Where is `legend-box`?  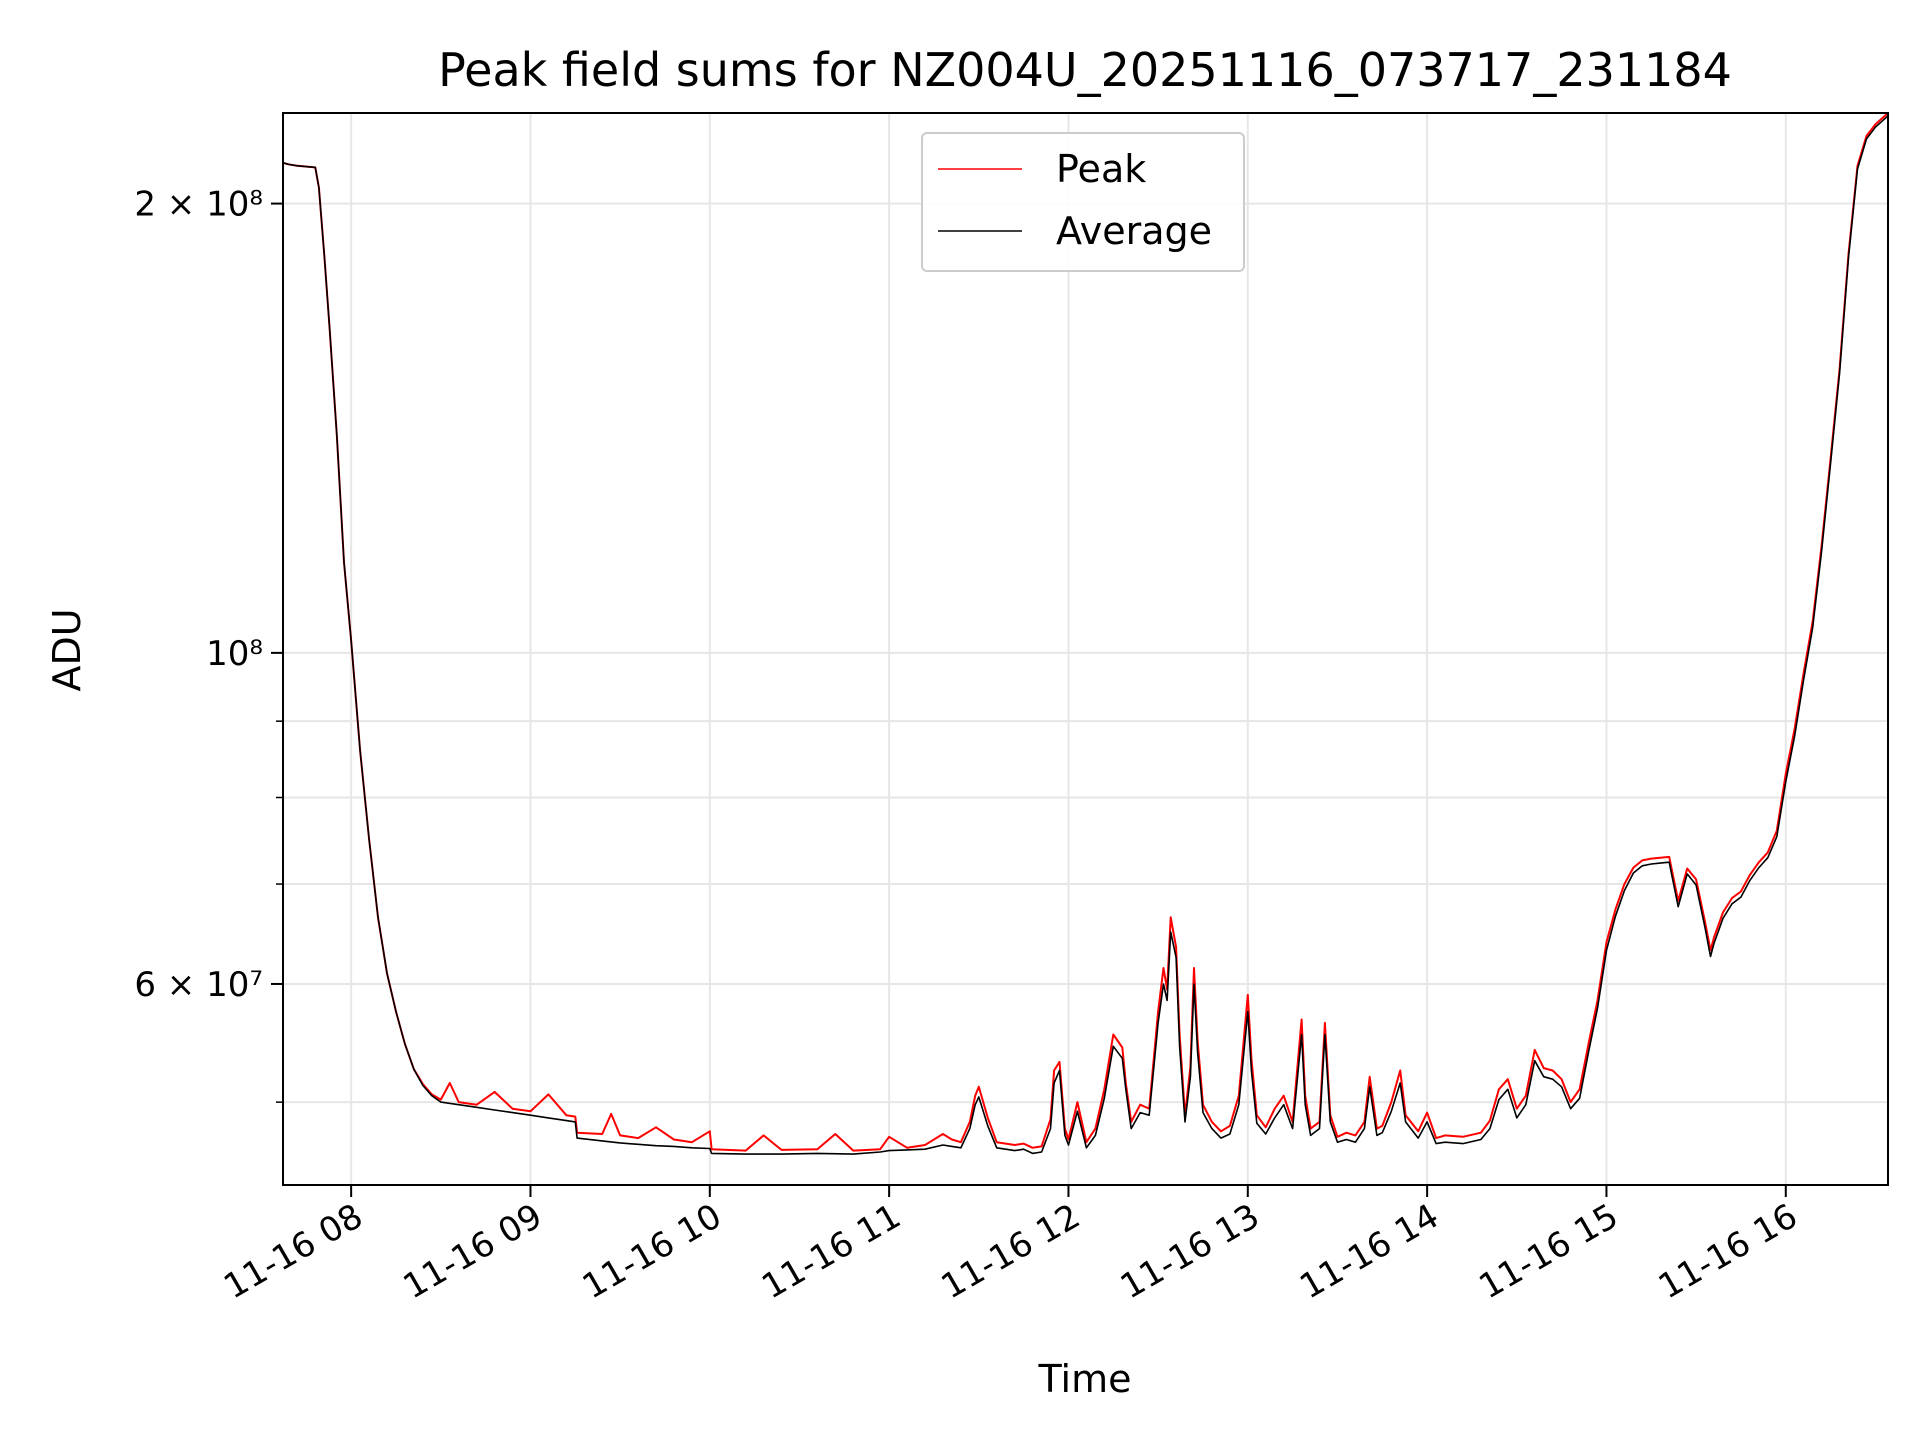
legend-box is located at coordinates (1083, 202).